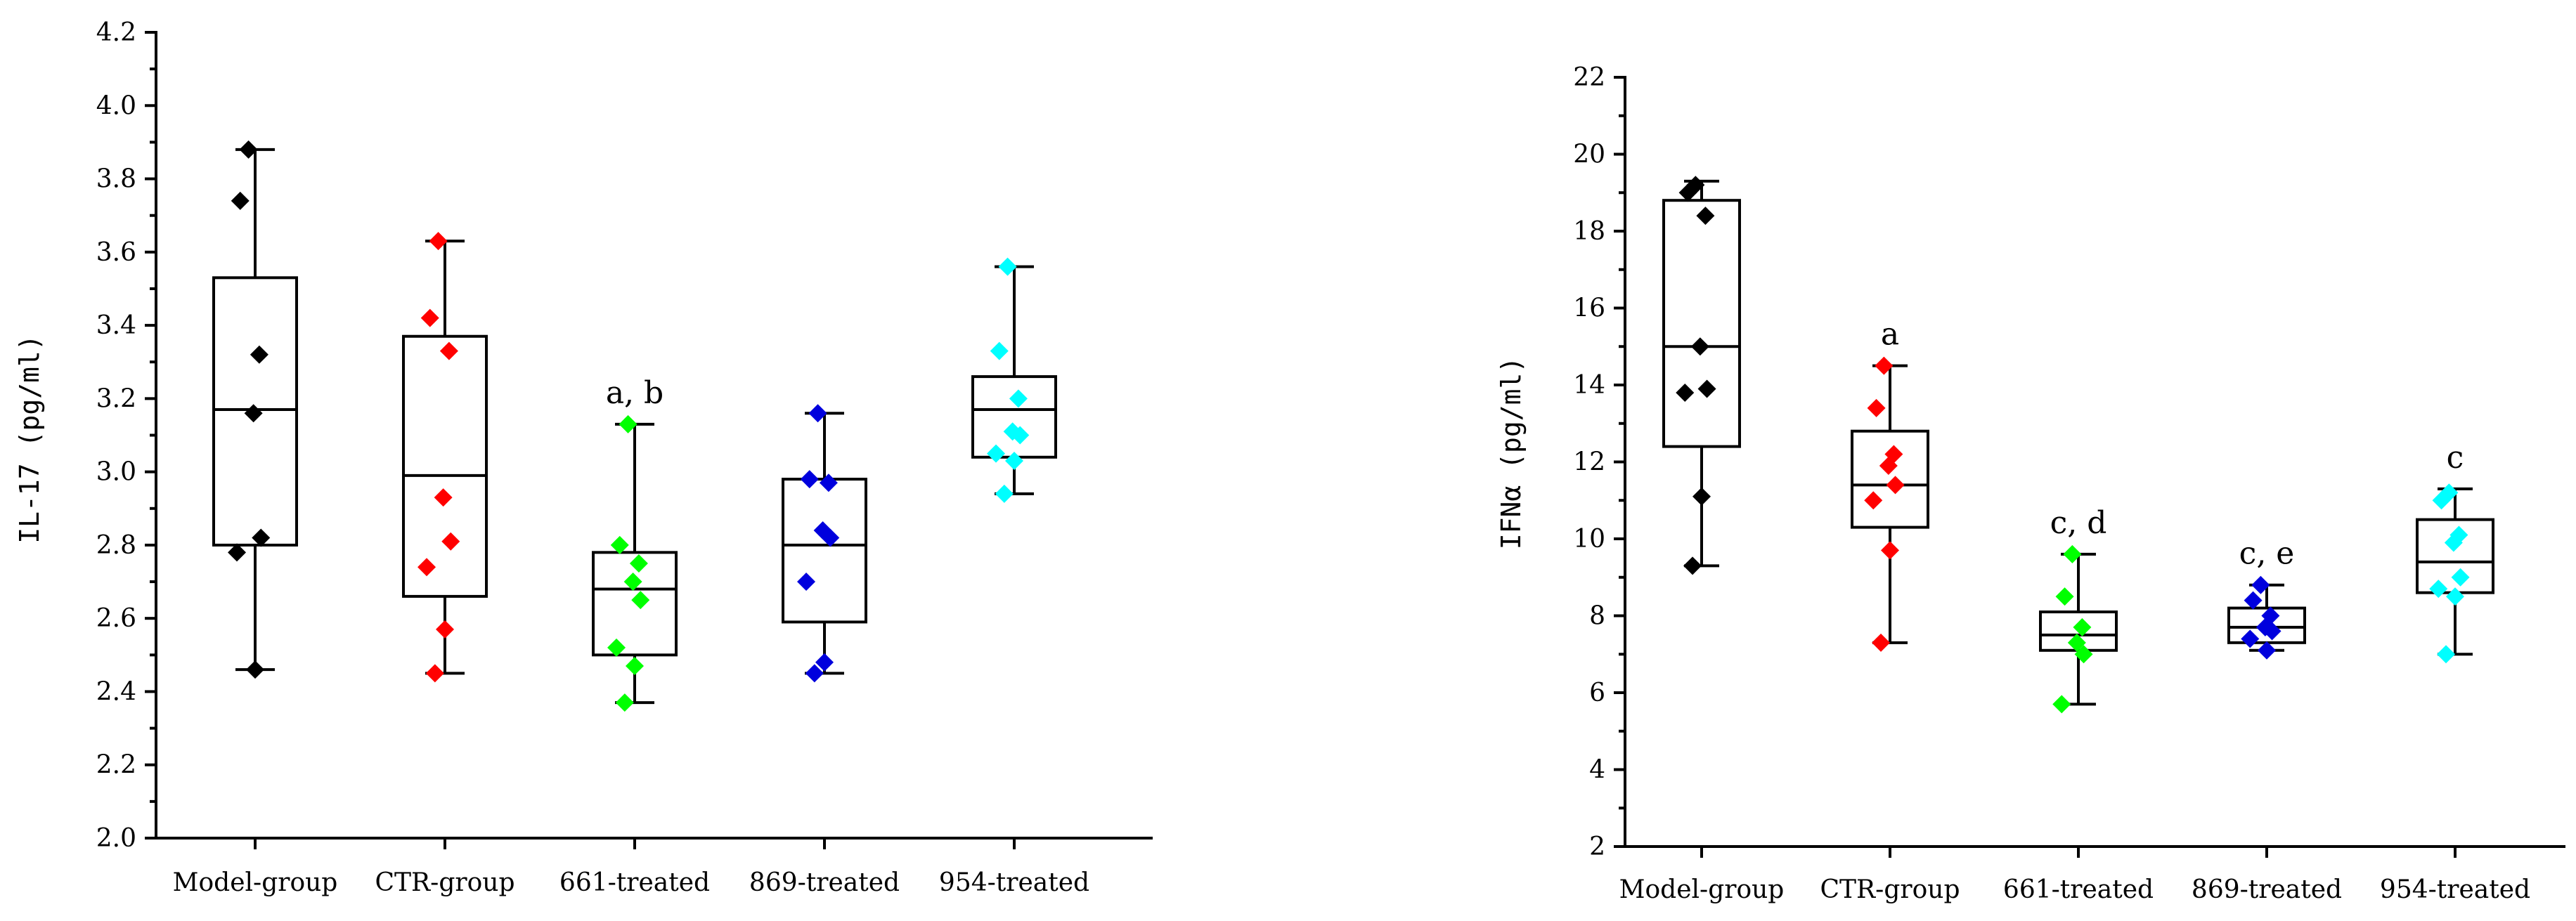 This screenshot has width=2576, height=921. I want to click on x-tick-label: 661-treated, so click(2079, 889).